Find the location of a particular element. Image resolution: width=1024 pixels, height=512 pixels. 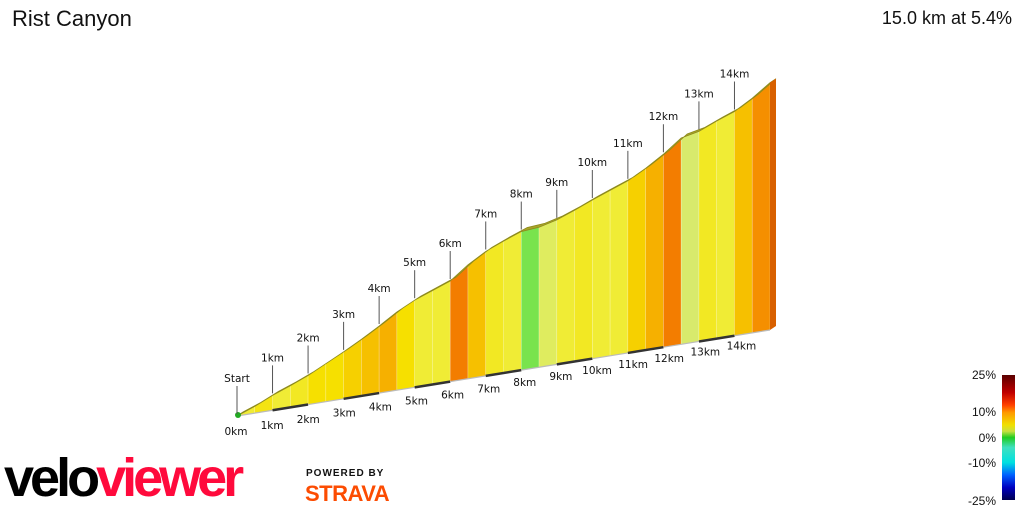

legend-label-10: 10% is located at coordinates (983, 412).